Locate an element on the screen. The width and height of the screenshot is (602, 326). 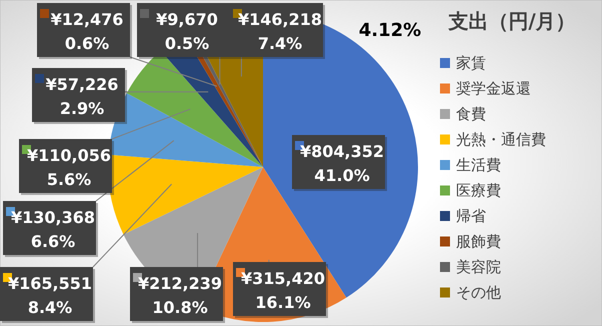
legend-label: 帰省 is located at coordinates (471, 216).